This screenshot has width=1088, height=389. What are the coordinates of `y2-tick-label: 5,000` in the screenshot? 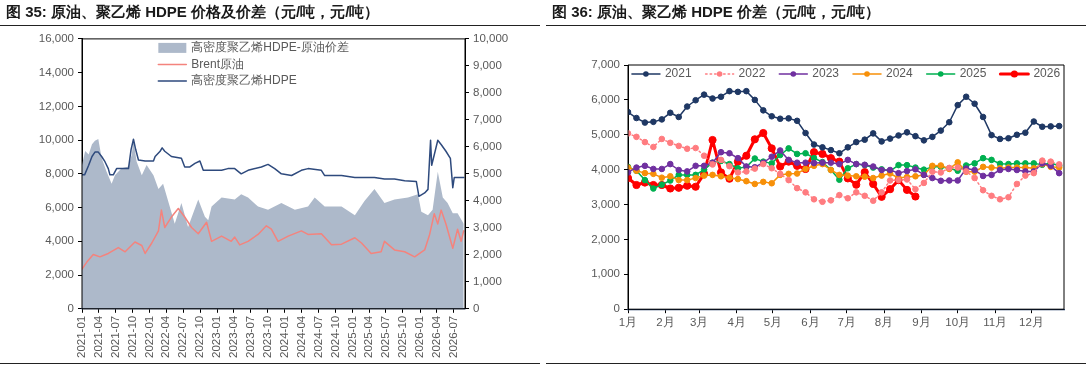 It's located at (487, 173).